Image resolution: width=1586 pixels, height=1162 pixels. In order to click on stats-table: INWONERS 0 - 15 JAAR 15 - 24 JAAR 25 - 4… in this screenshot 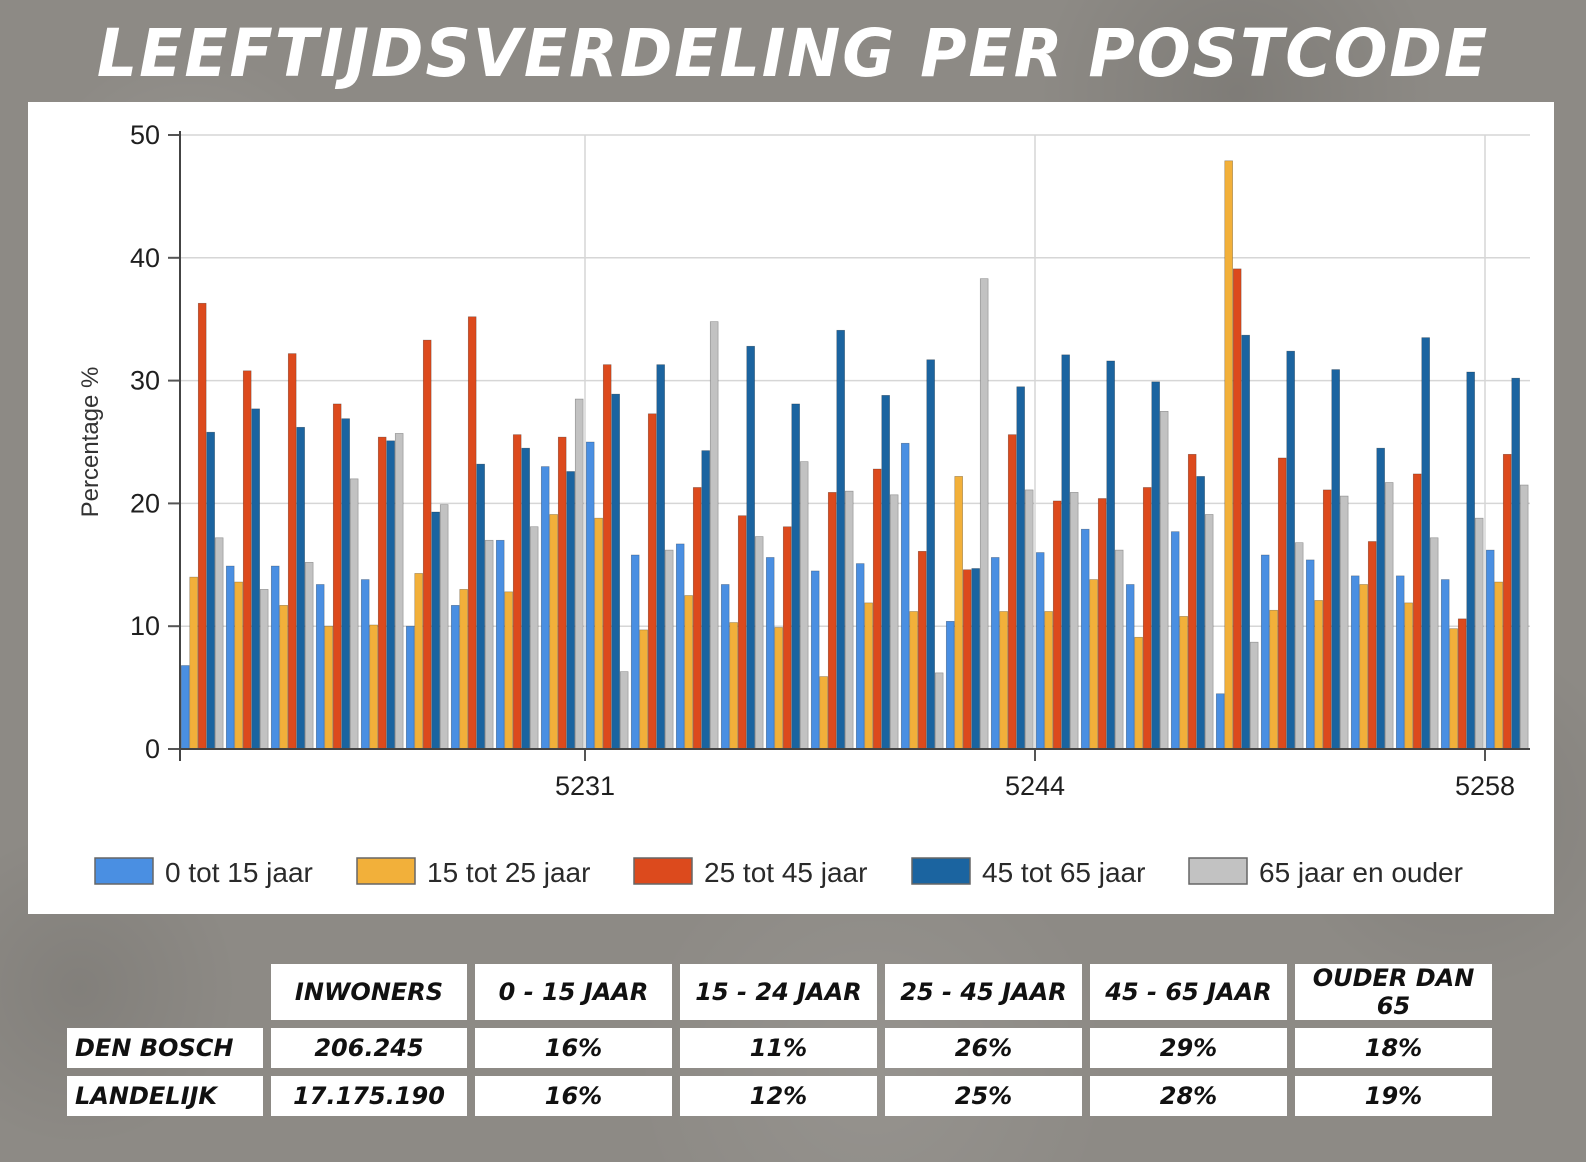, I will do `click(779, 1040)`.